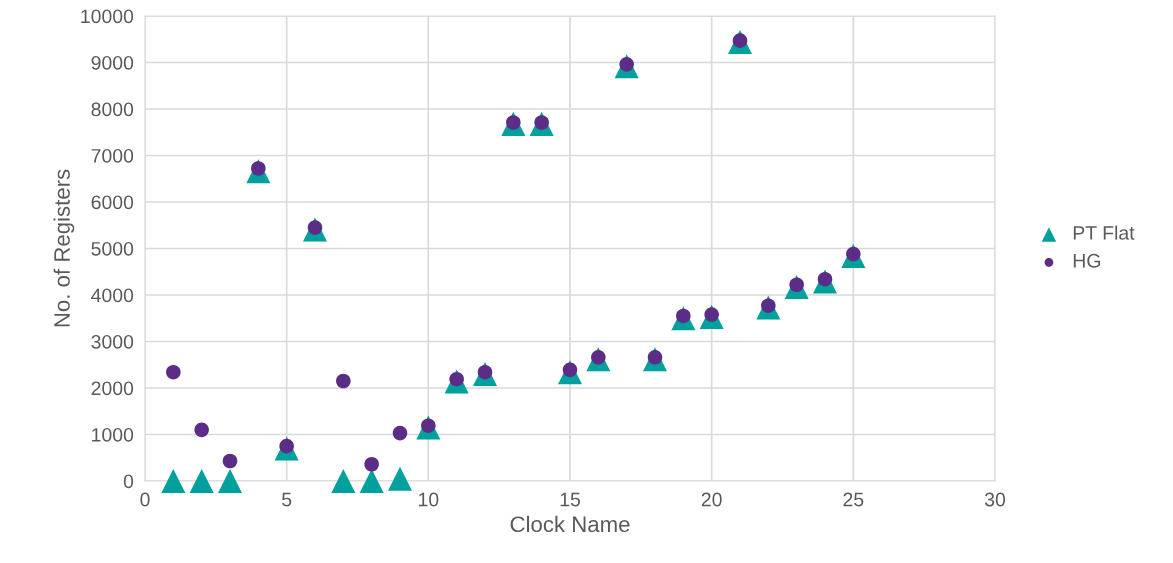 The height and width of the screenshot is (563, 1173). What do you see at coordinates (113, 434) in the screenshot?
I see `y-tick-label: 1000` at bounding box center [113, 434].